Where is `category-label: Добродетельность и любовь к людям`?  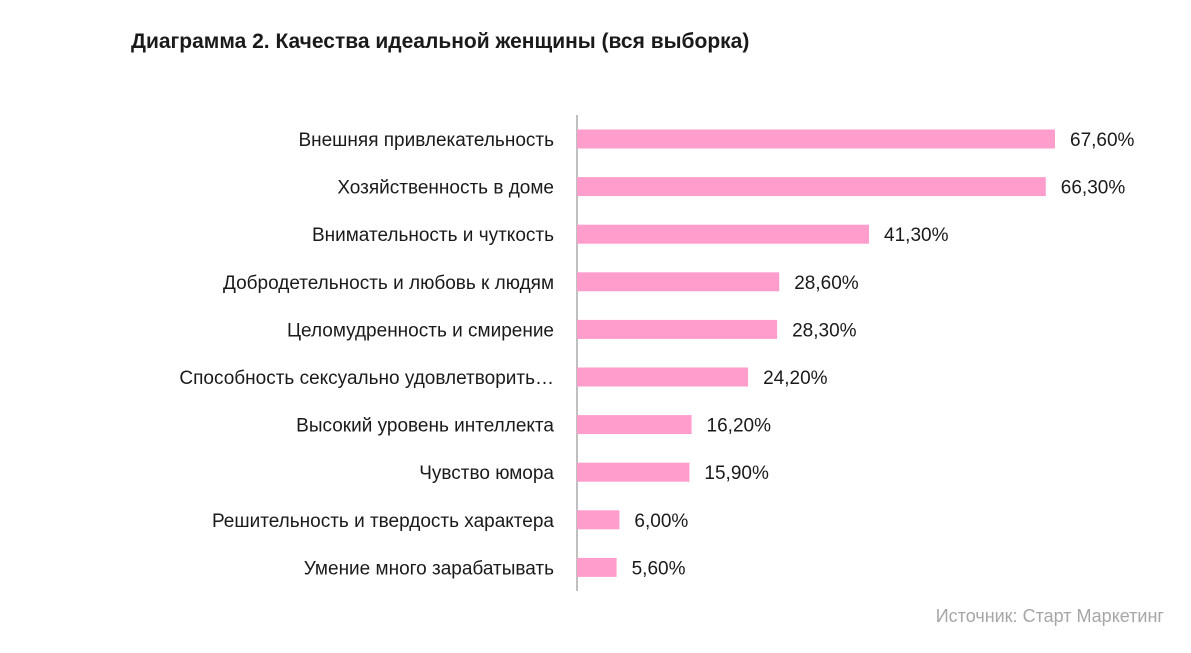 category-label: Добродетельность и любовь к людям is located at coordinates (388, 283).